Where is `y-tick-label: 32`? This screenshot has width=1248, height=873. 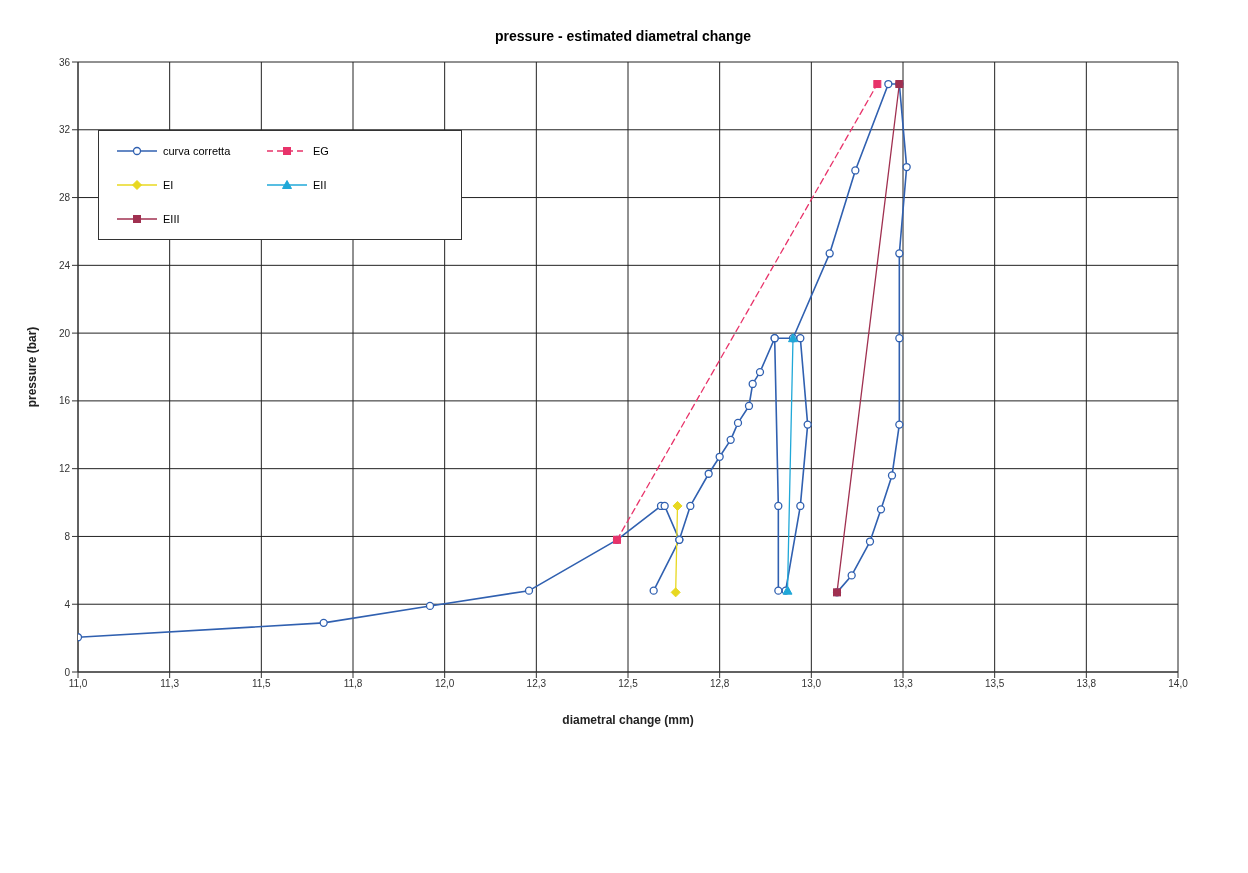 y-tick-label: 32 is located at coordinates (64, 130).